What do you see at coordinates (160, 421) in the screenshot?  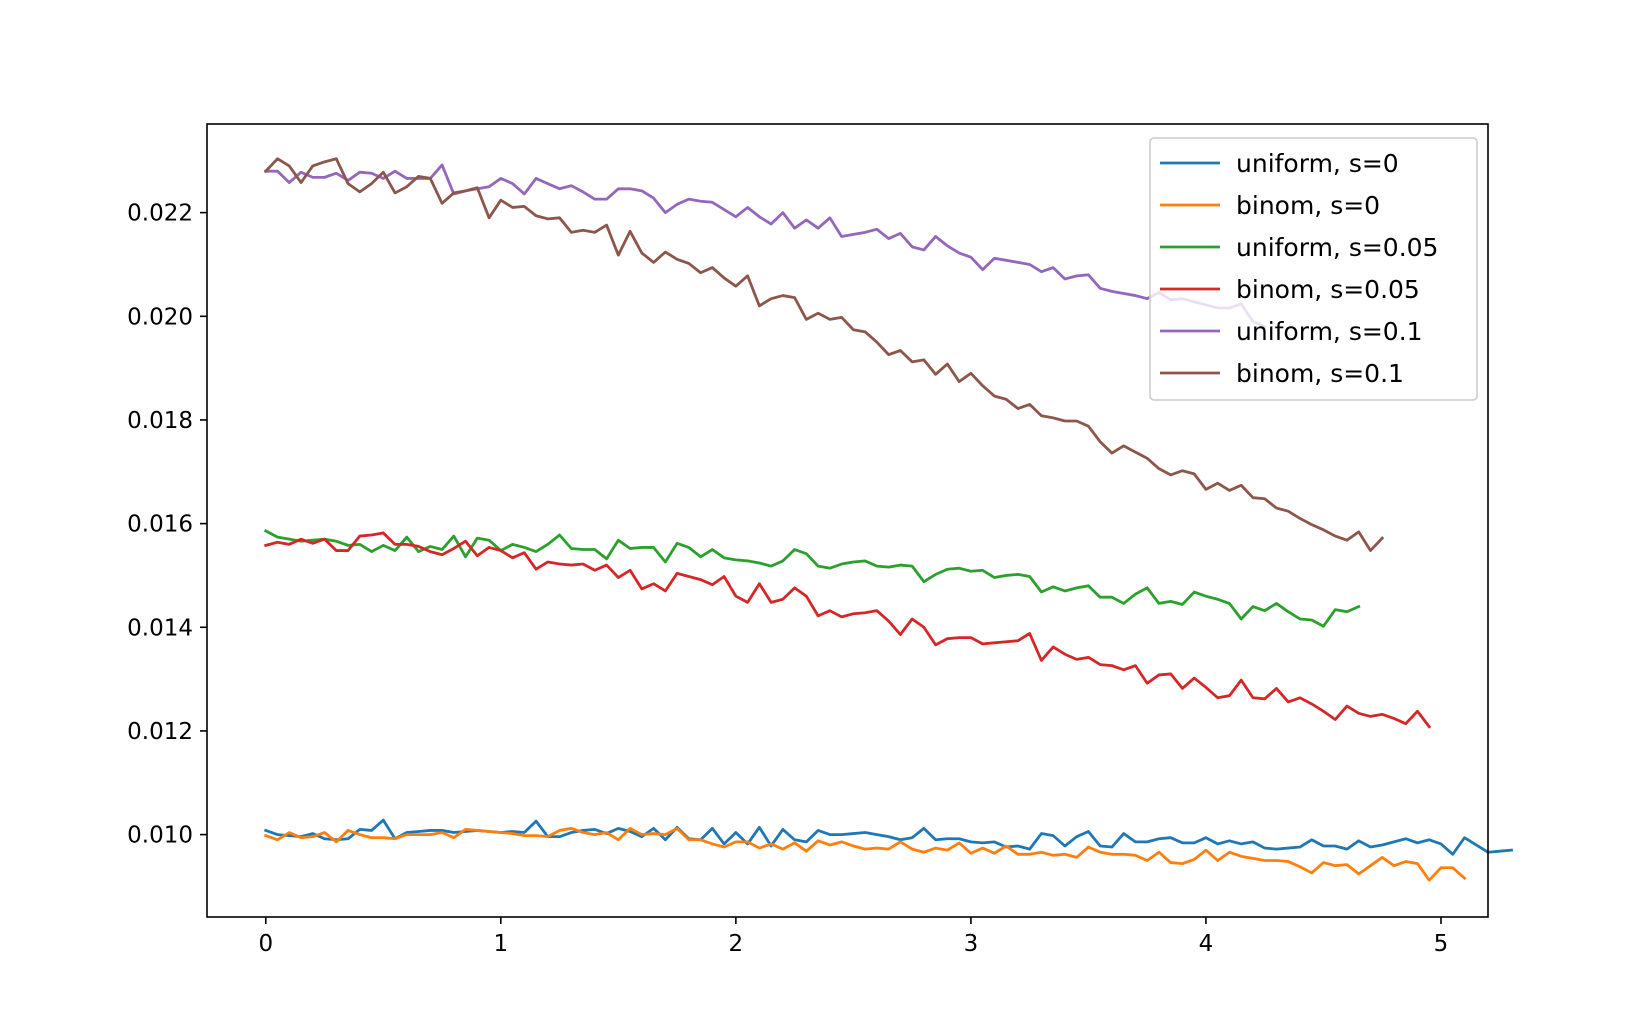 I see `y-tick-label-4: 0.018` at bounding box center [160, 421].